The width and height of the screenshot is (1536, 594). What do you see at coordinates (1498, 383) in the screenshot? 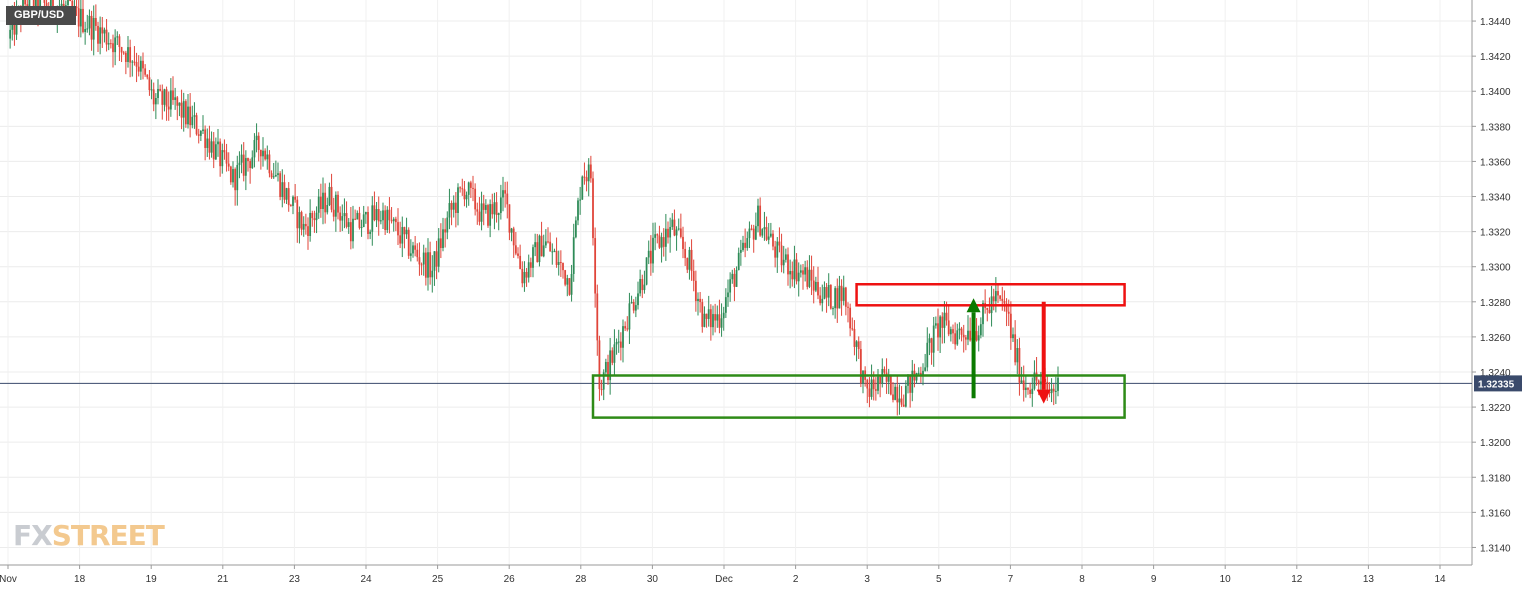
I see `current-price-badge` at bounding box center [1498, 383].